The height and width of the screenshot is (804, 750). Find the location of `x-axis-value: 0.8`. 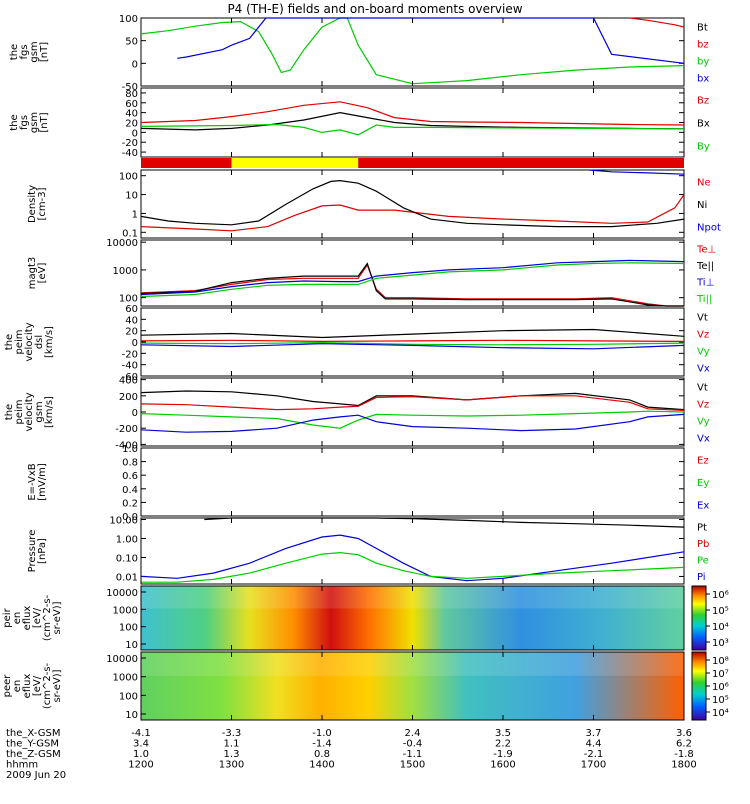

x-axis-value: 0.8 is located at coordinates (322, 754).